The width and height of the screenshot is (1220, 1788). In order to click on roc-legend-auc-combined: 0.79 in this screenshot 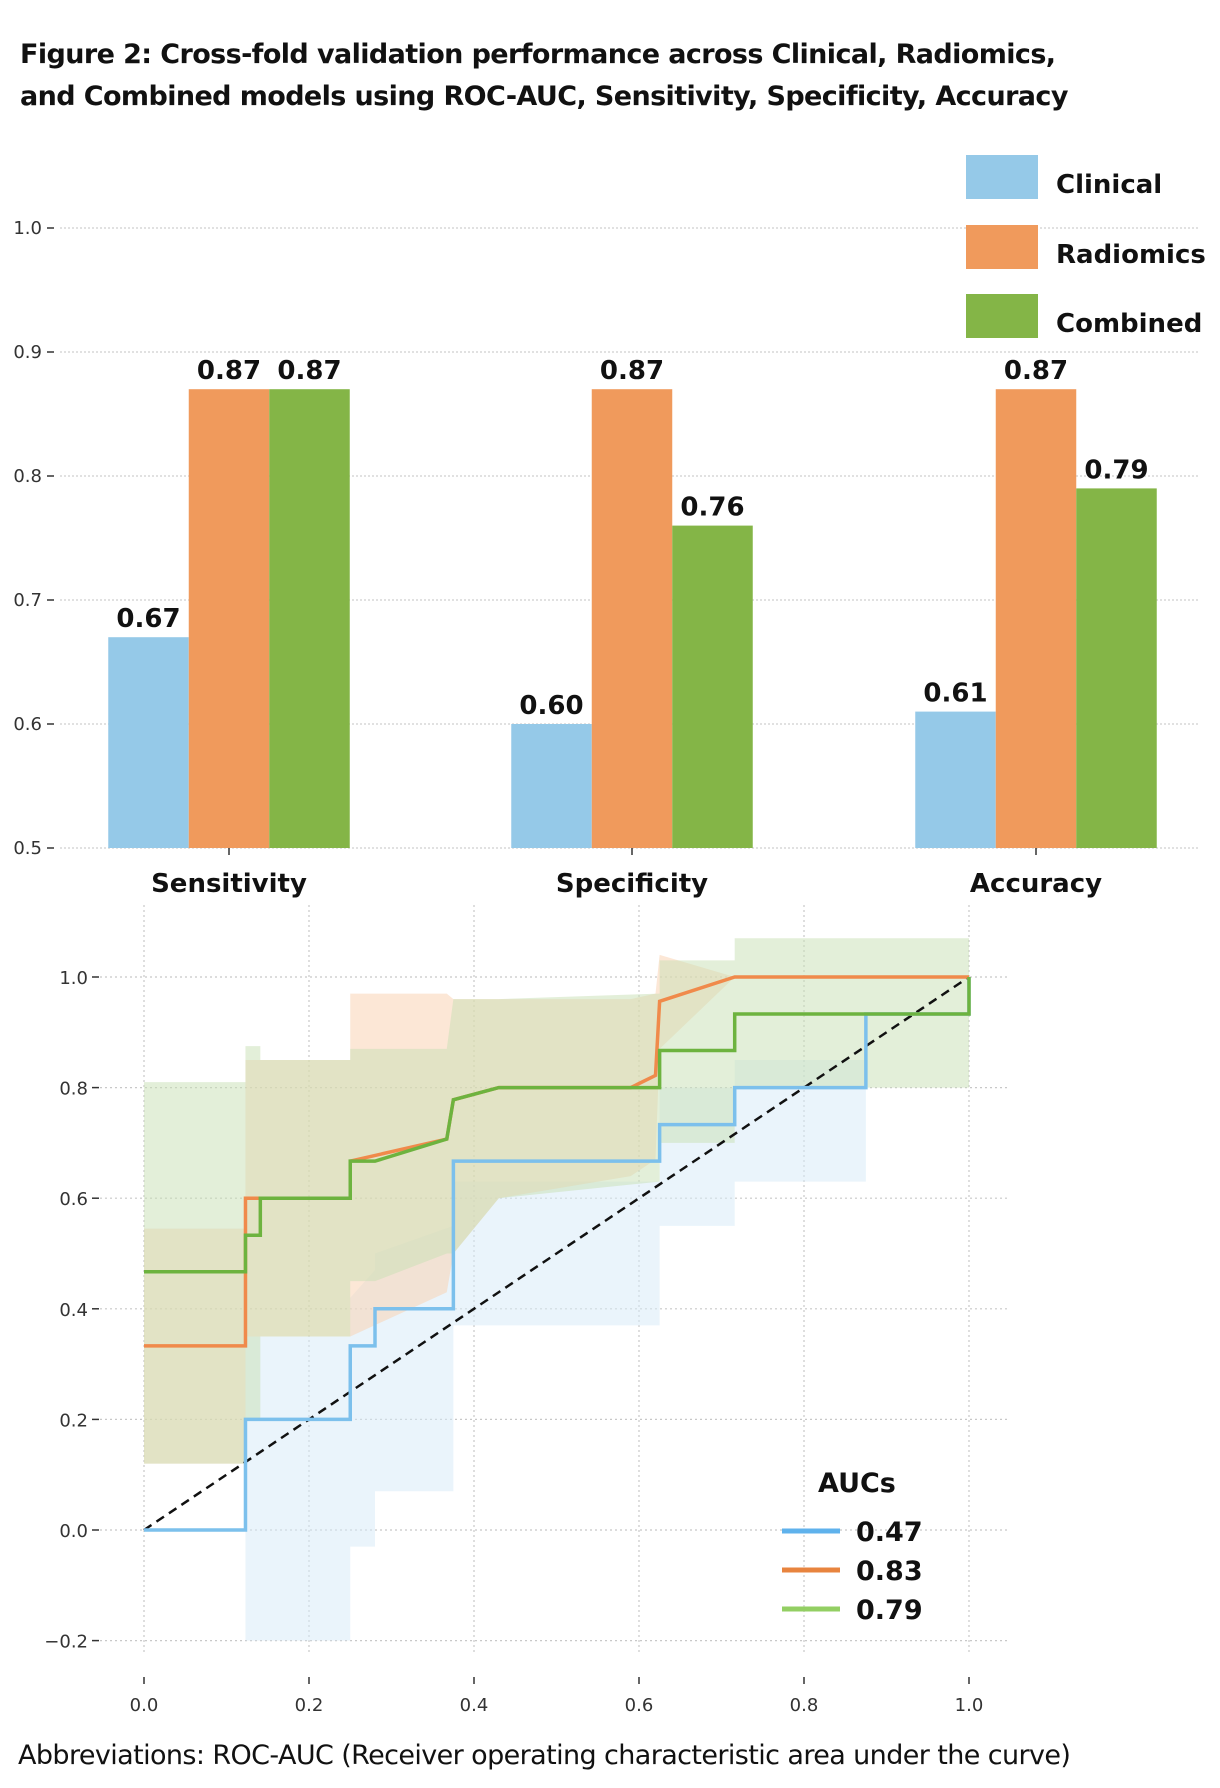, I will do `click(889, 1610)`.